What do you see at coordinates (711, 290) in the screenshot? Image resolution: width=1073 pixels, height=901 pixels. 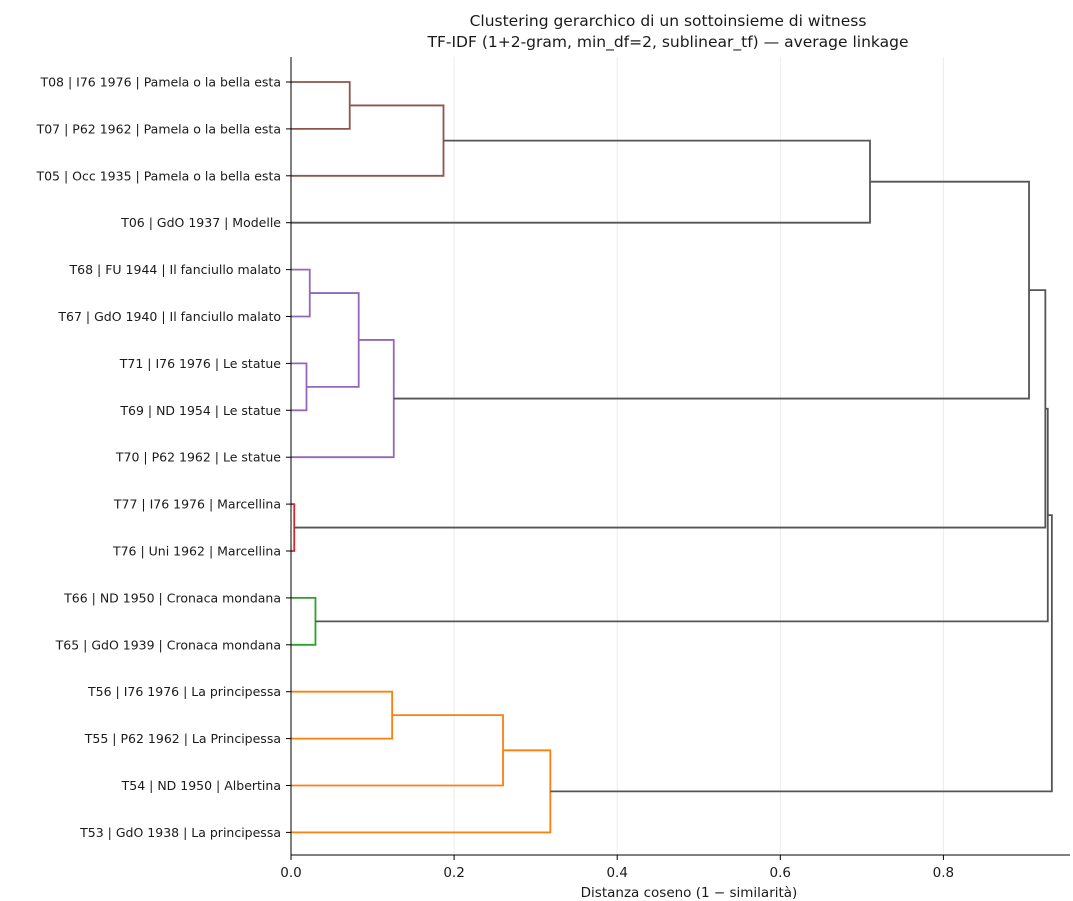 I see `dendrogram-link-h` at bounding box center [711, 290].